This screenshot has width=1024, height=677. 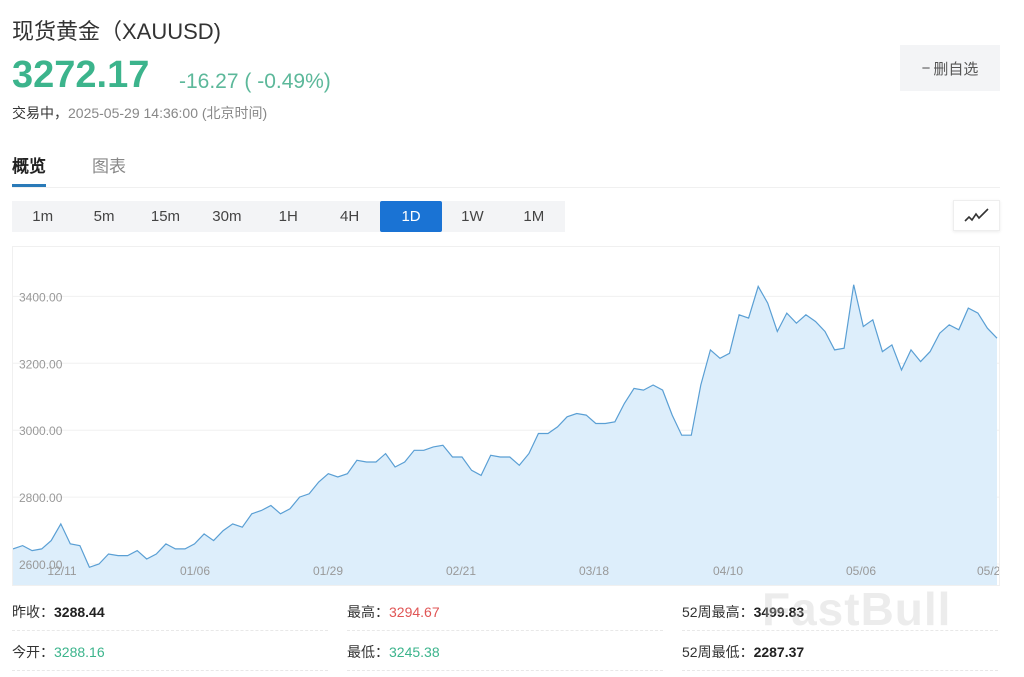 I want to click on stat-high: 最高： 3294.67, so click(x=505, y=612).